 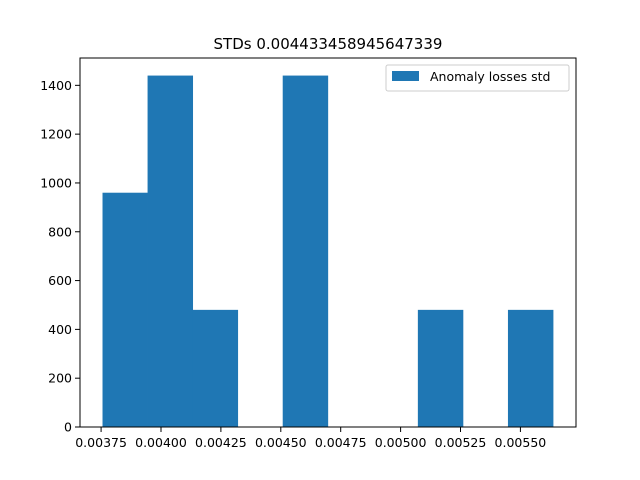 What do you see at coordinates (101, 442) in the screenshot?
I see `x-tick-label-0: 0.00375` at bounding box center [101, 442].